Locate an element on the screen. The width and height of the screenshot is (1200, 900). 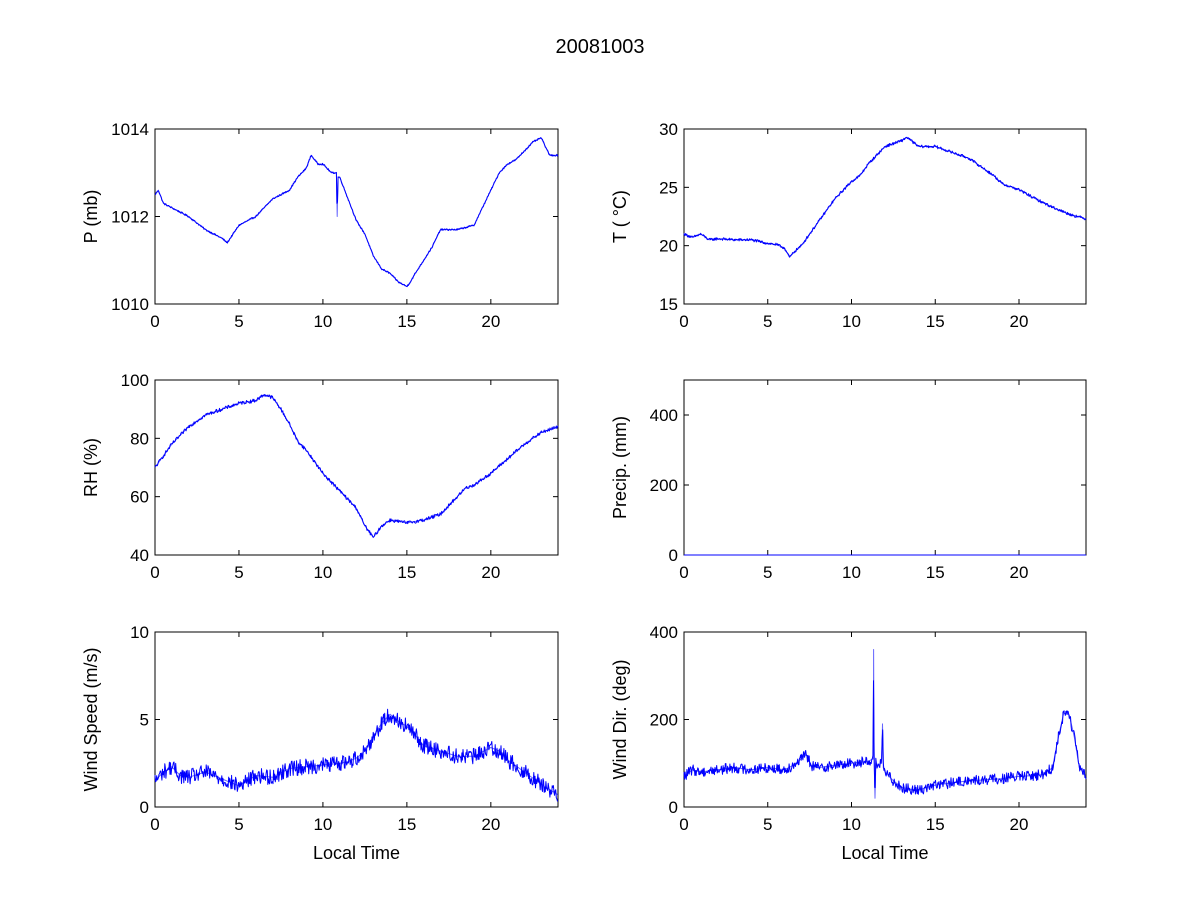
subplot-3: 0 5 10 15 20 40 60 80 100 RH (%) is located at coordinates (320, 476).